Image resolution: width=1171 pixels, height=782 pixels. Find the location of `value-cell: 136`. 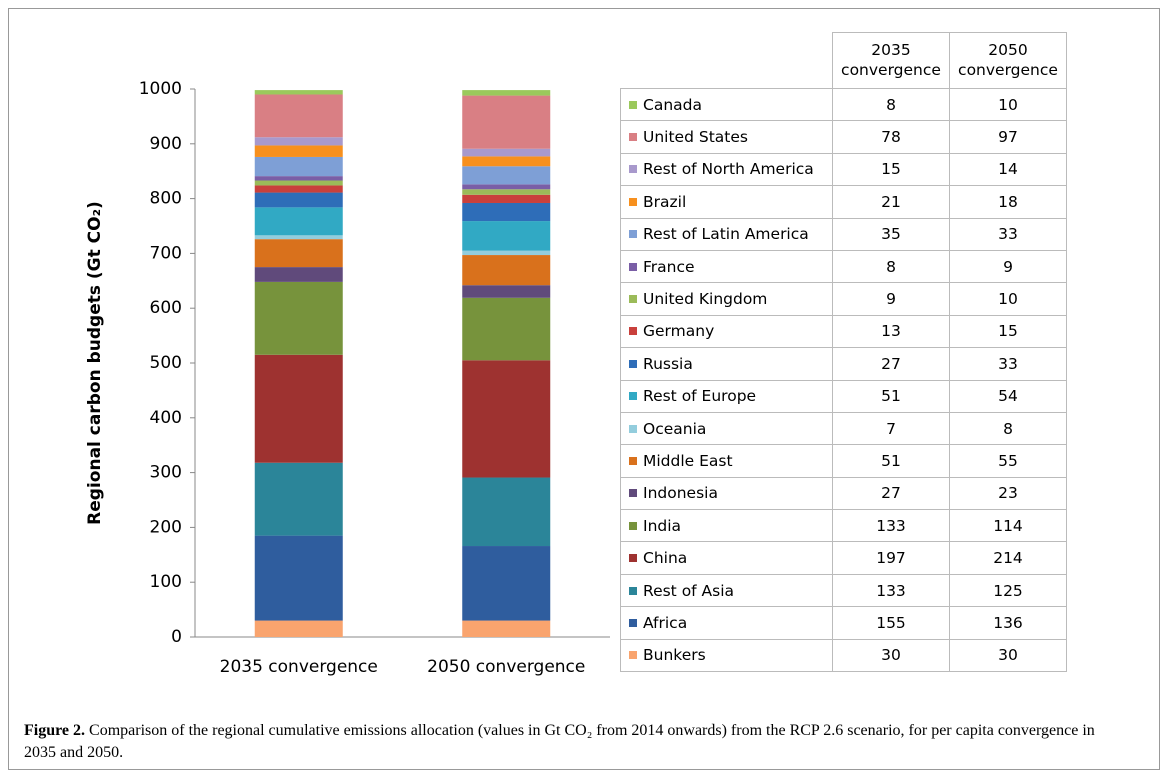

value-cell: 136 is located at coordinates (1008, 623).